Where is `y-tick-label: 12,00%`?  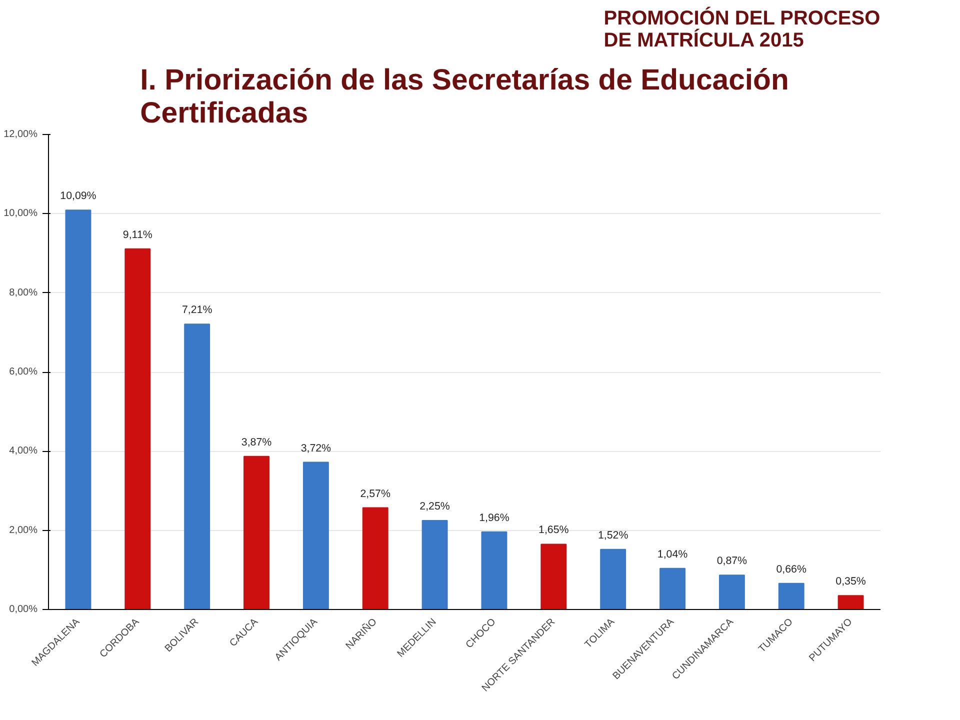 y-tick-label: 12,00% is located at coordinates (21, 134).